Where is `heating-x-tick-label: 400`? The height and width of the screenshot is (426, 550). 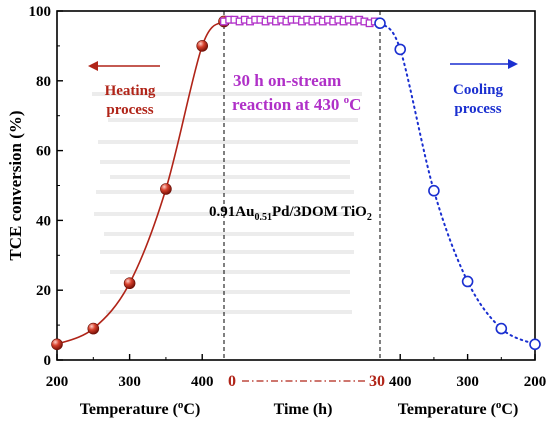 heating-x-tick-label: 400 is located at coordinates (202, 382).